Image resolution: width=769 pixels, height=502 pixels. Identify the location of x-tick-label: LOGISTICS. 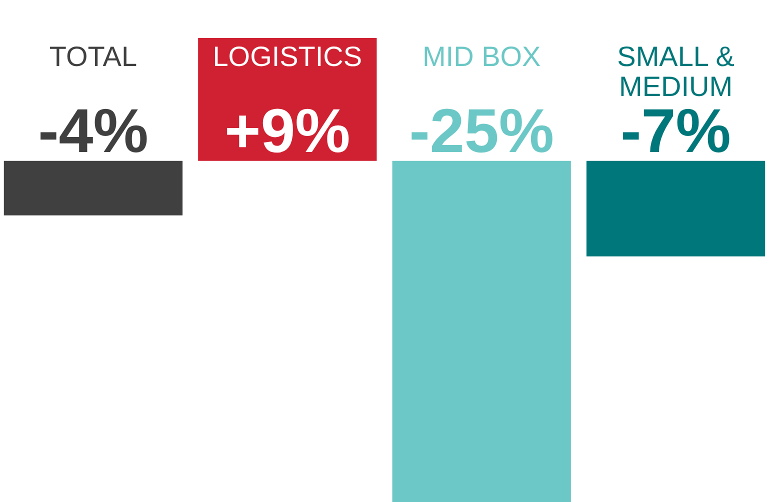
(287, 56).